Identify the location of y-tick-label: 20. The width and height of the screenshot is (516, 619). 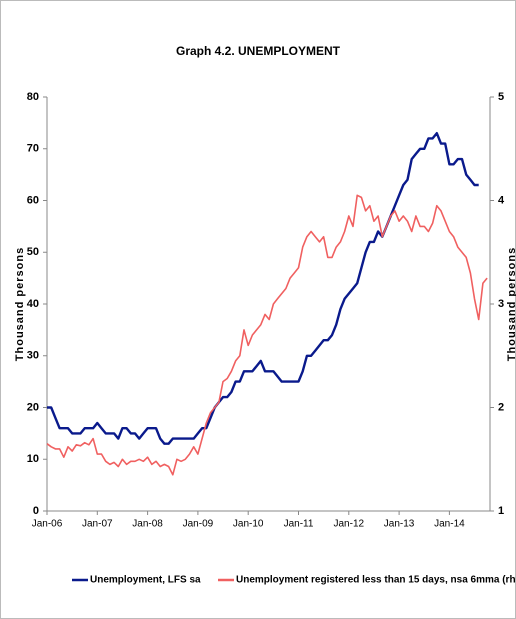
(33, 407).